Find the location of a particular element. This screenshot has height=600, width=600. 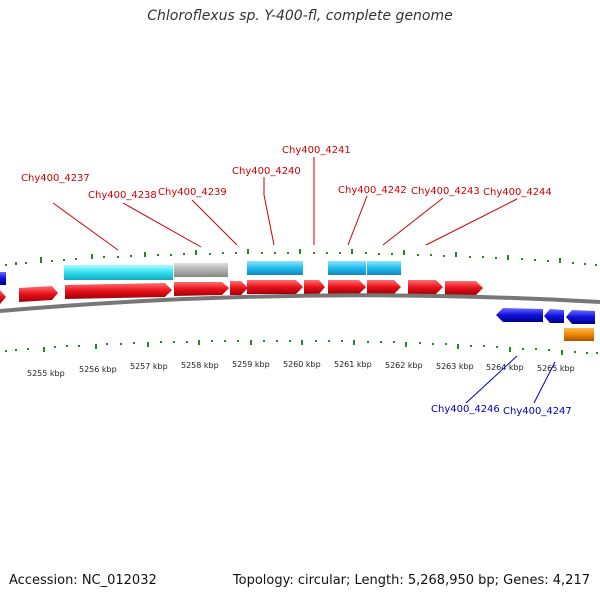

feature-lane is located at coordinates (200, 273).